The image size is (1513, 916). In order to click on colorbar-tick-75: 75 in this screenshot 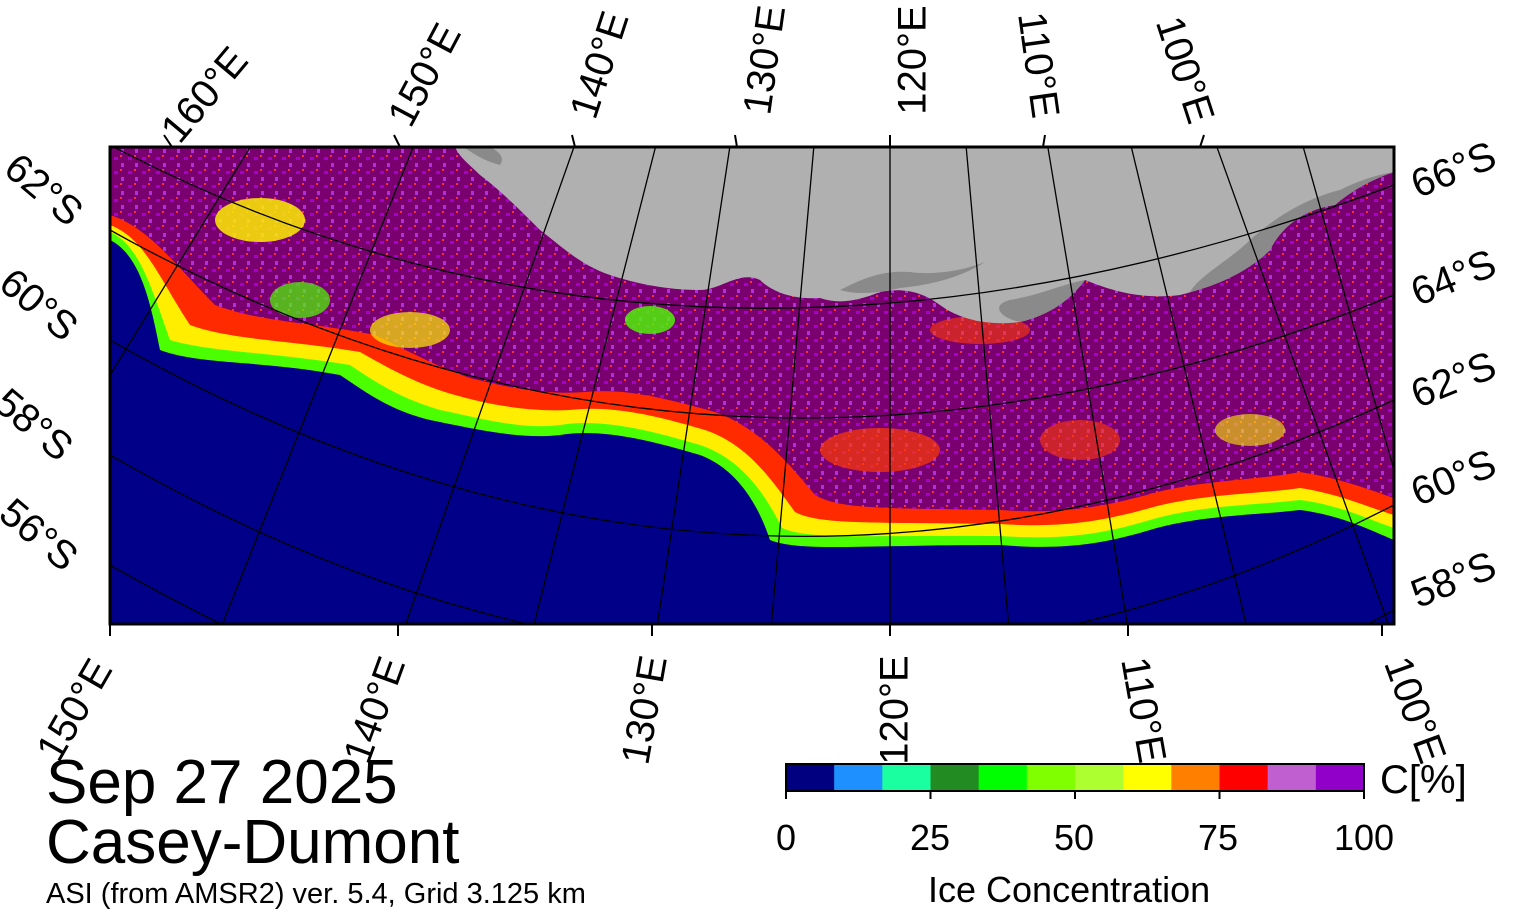, I will do `click(1218, 837)`.